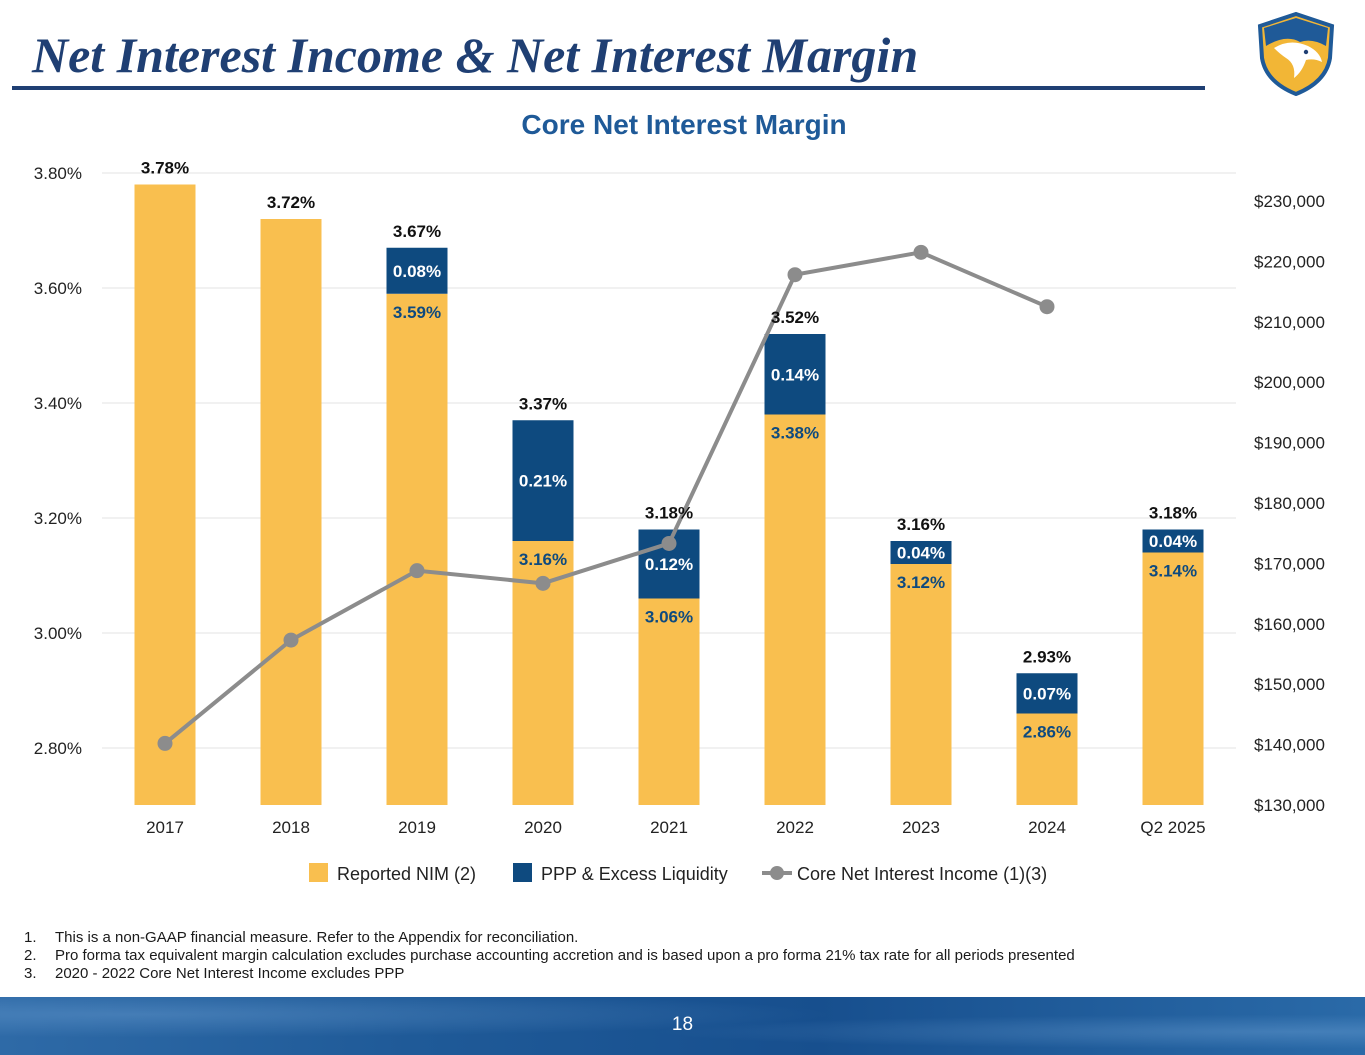 The image size is (1365, 1055). Describe the element at coordinates (1289, 745) in the screenshot. I see `right-tick-label: $140,000` at that location.